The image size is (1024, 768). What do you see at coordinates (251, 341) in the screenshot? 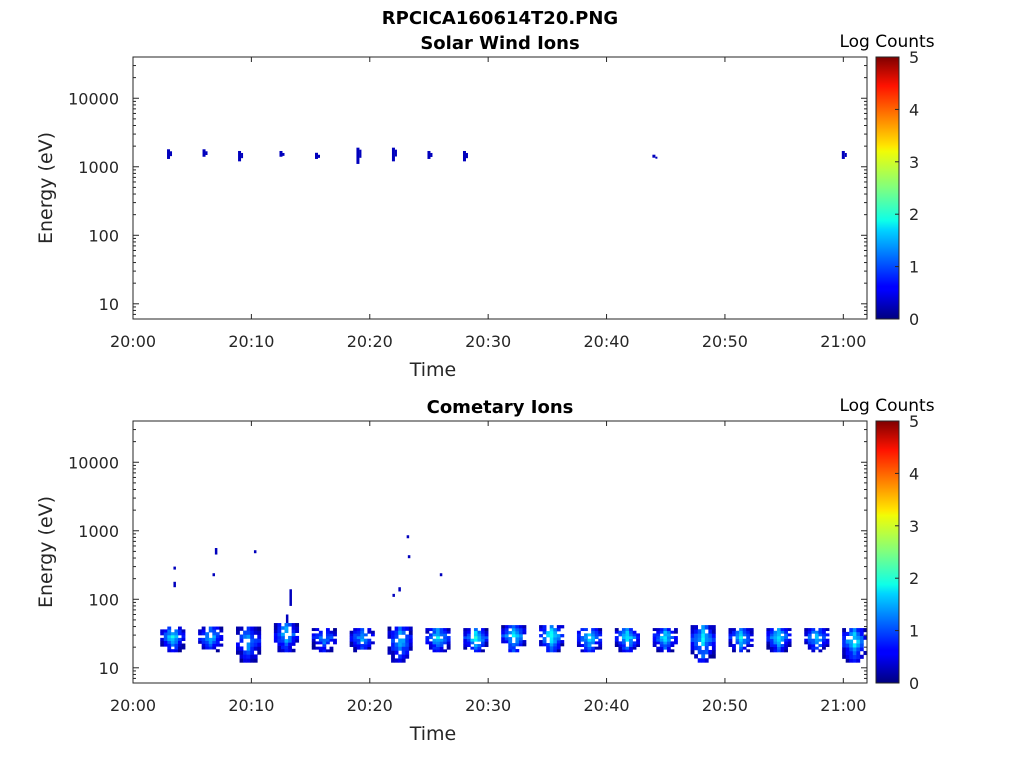
I see `x-tick-label: 20:10` at bounding box center [251, 341].